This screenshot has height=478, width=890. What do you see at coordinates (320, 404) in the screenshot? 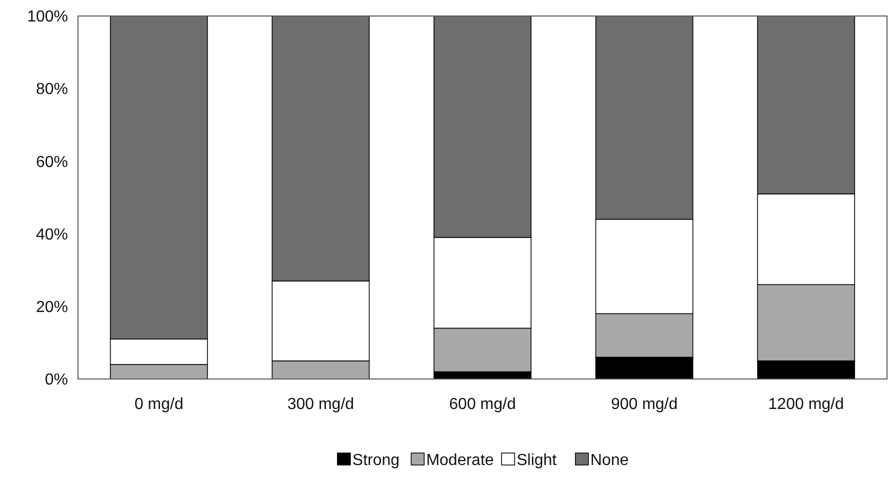
I see `x-tick-label: 300 mg/d` at bounding box center [320, 404].